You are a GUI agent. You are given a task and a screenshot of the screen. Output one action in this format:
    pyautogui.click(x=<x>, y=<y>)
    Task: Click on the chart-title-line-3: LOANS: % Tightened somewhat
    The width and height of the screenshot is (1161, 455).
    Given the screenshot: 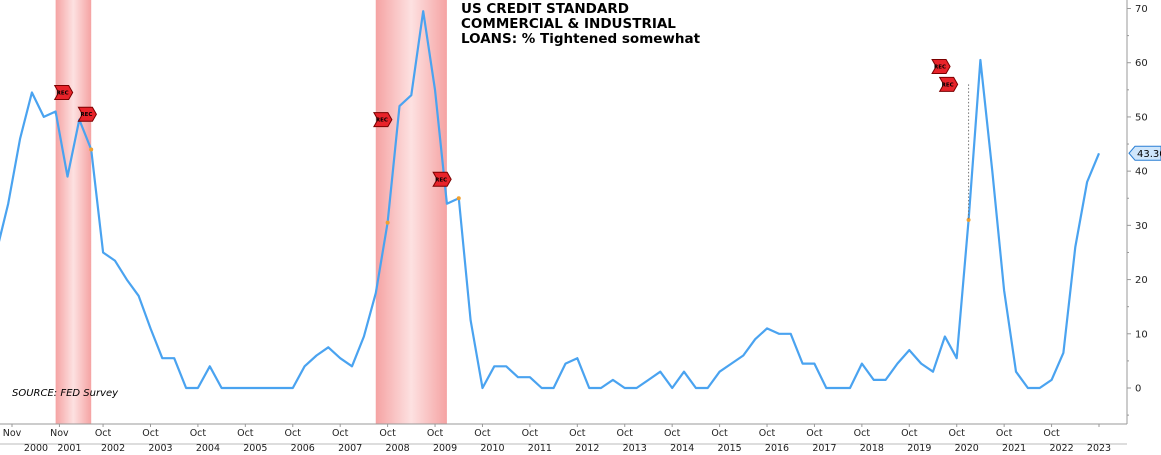 What is the action you would take?
    pyautogui.click(x=581, y=39)
    